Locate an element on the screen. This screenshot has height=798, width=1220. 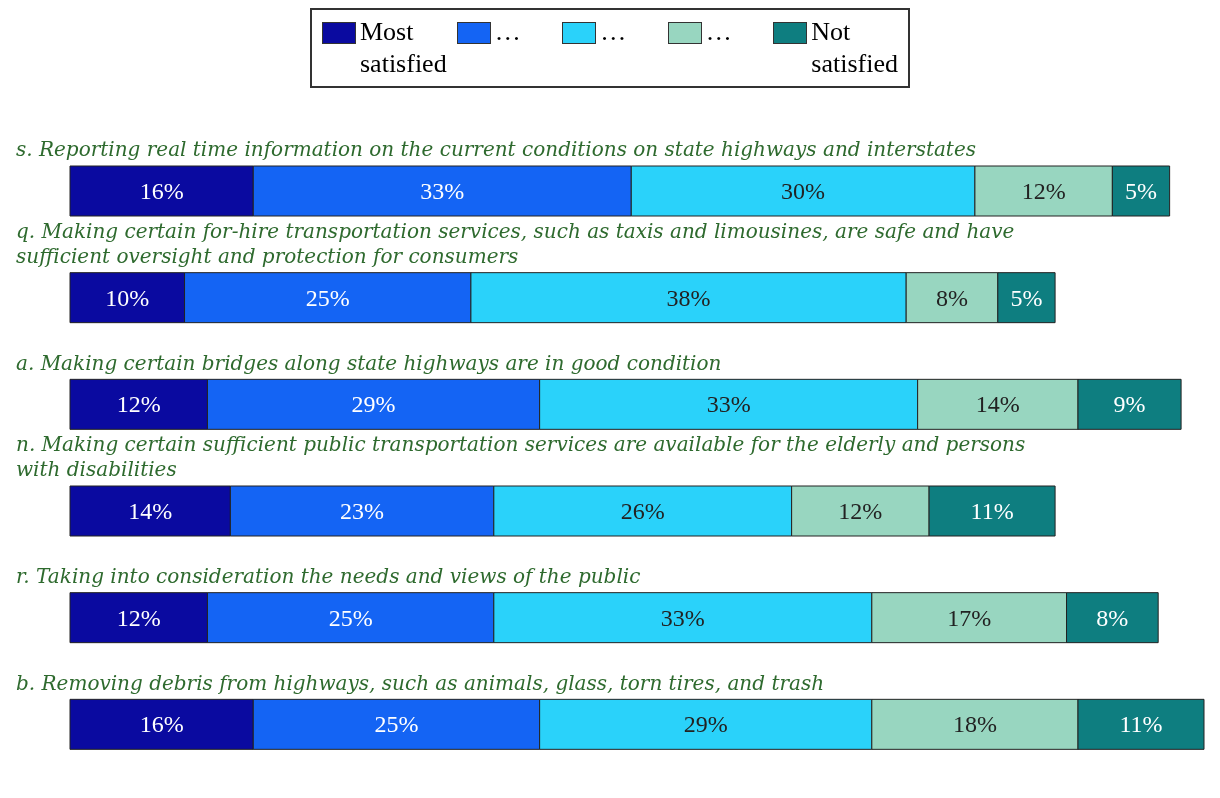
y-tick-label: s. Reporting real time information on the current conditions on state highways and interstates is located at coordinates (496, 149).